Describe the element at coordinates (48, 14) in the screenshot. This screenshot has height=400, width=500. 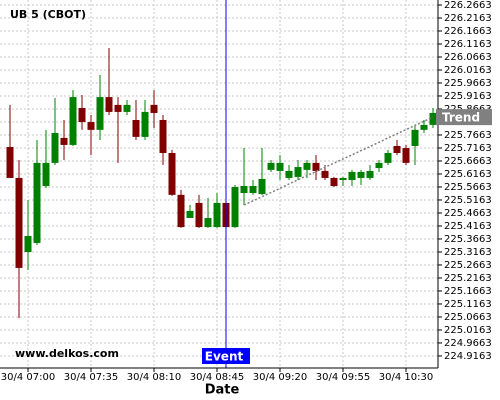
I see `chart-title: UB 5 (CBOT)` at that location.